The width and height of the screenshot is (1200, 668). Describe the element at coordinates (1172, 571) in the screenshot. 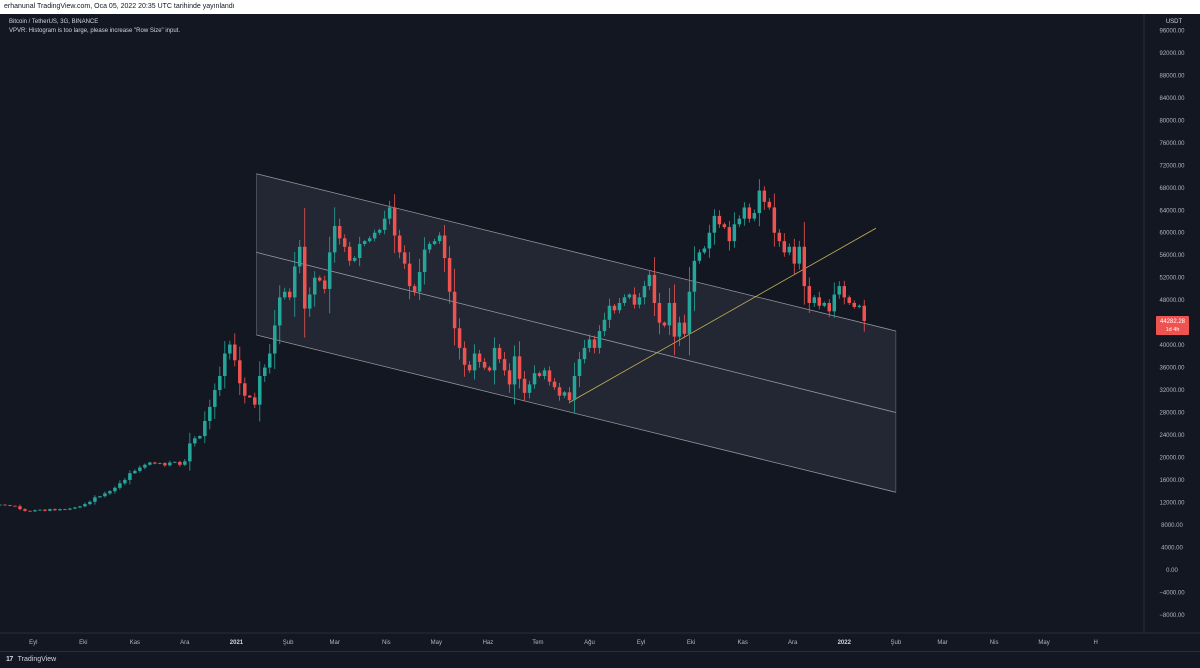

I see `price-tick-label: 0.00` at that location.